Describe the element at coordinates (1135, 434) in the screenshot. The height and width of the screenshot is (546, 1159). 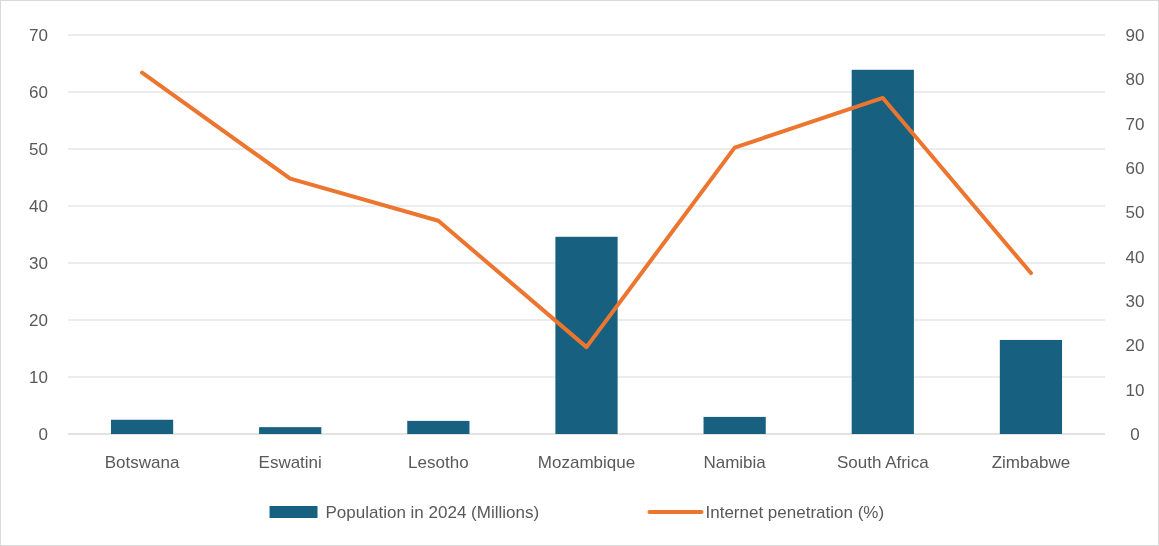
I see `y2-tick-label: 0` at that location.